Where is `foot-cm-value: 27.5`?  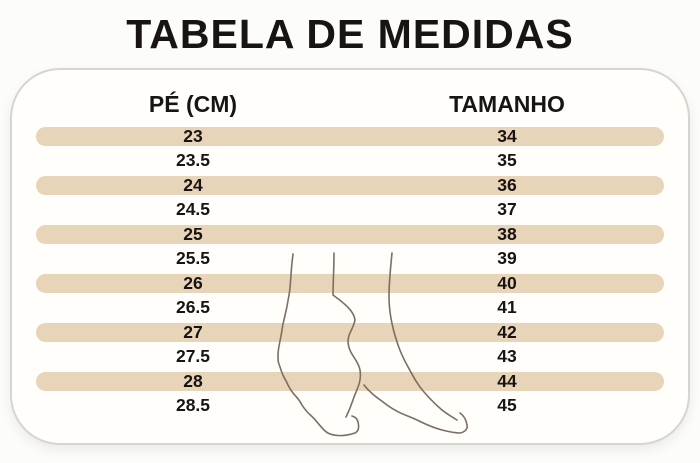
foot-cm-value: 27.5 is located at coordinates (193, 356).